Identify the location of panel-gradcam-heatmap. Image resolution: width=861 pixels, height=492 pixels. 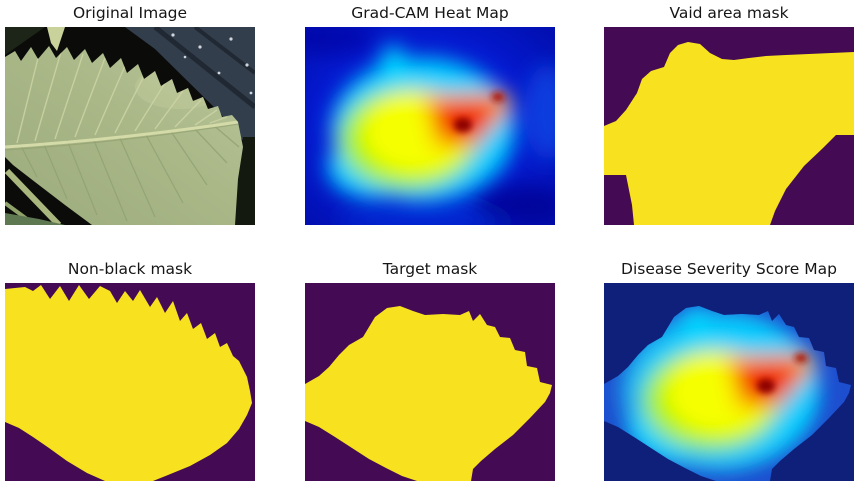
(430, 126).